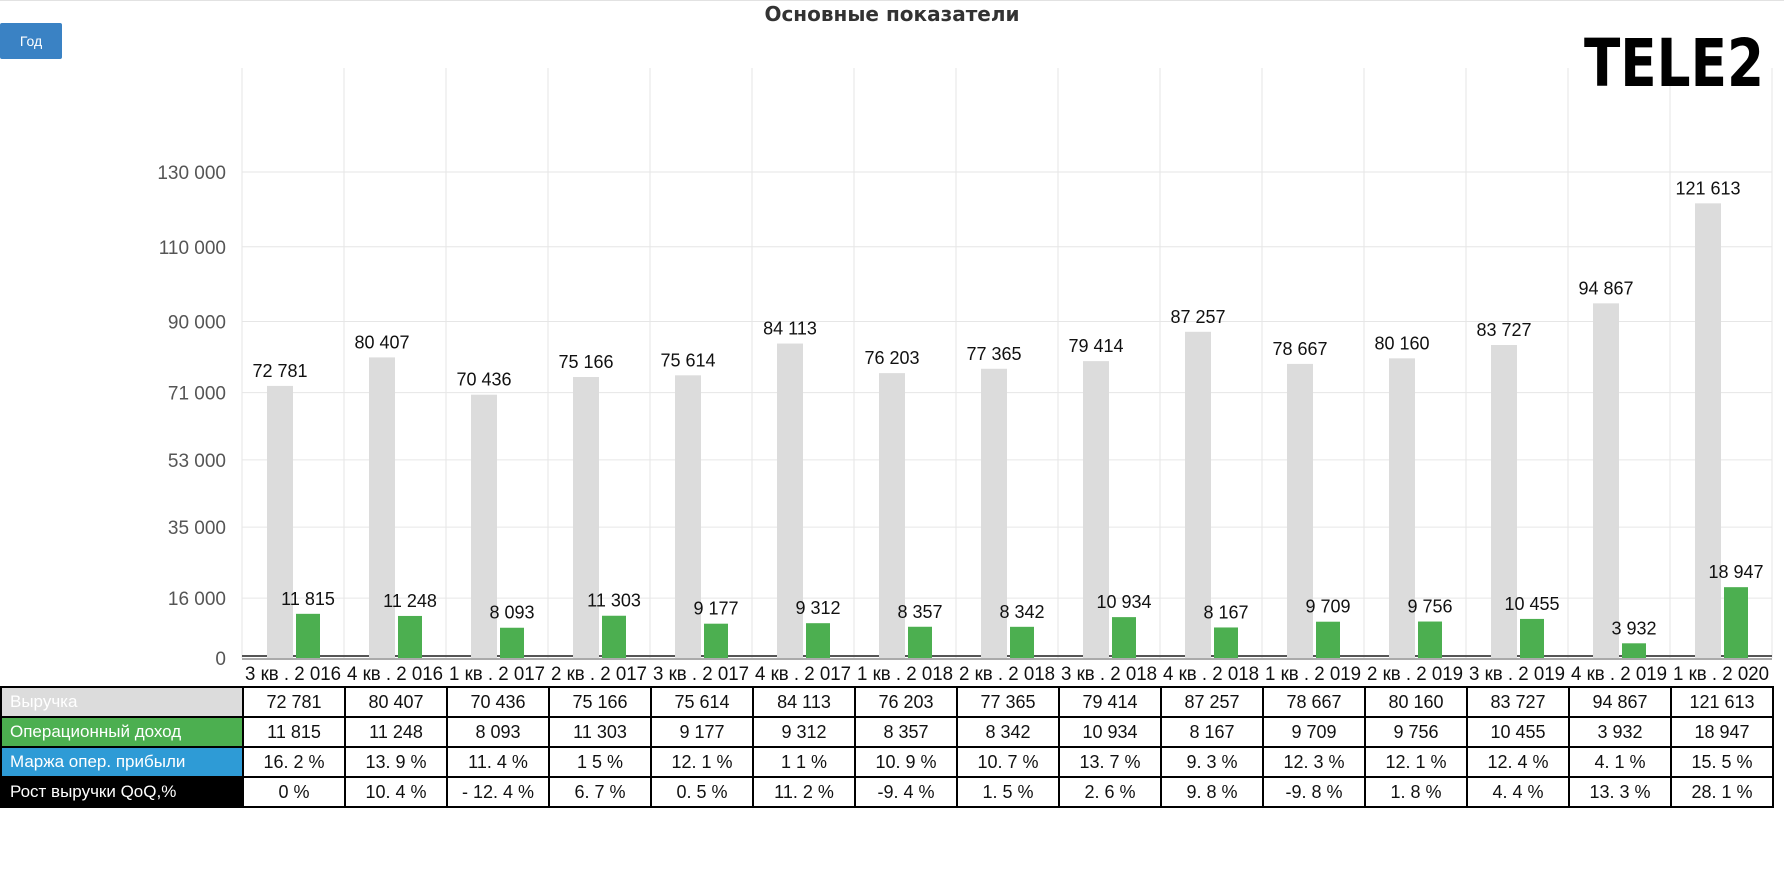  I want to click on table-cell: 80 407, so click(396, 702).